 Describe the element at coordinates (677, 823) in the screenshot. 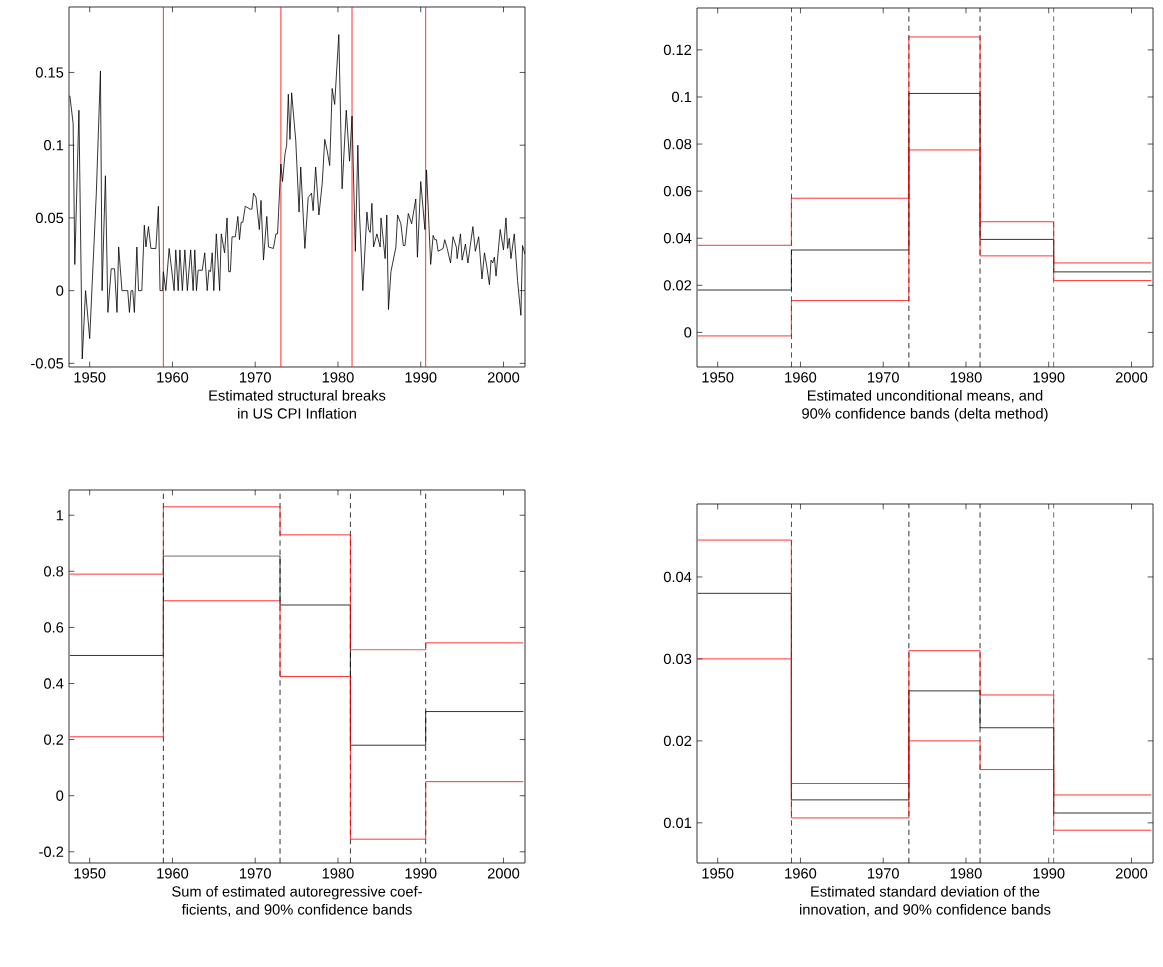

I see `y-tick-label: 0.01` at that location.